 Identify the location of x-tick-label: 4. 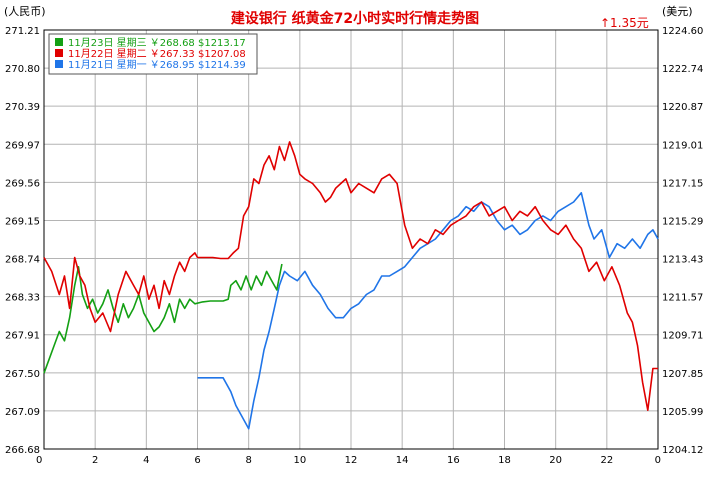
(146, 460).